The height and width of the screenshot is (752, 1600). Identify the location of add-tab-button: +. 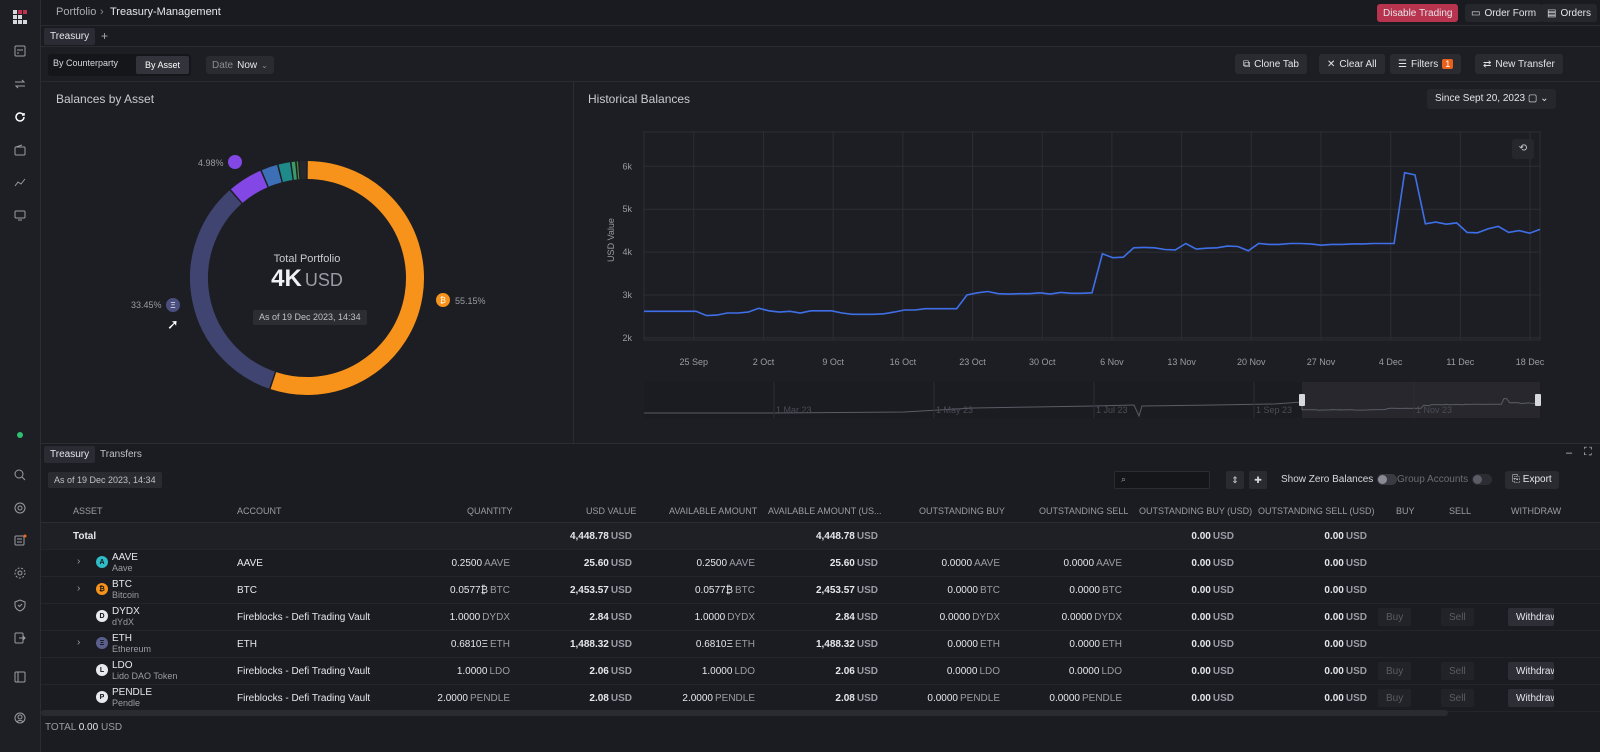
(105, 36).